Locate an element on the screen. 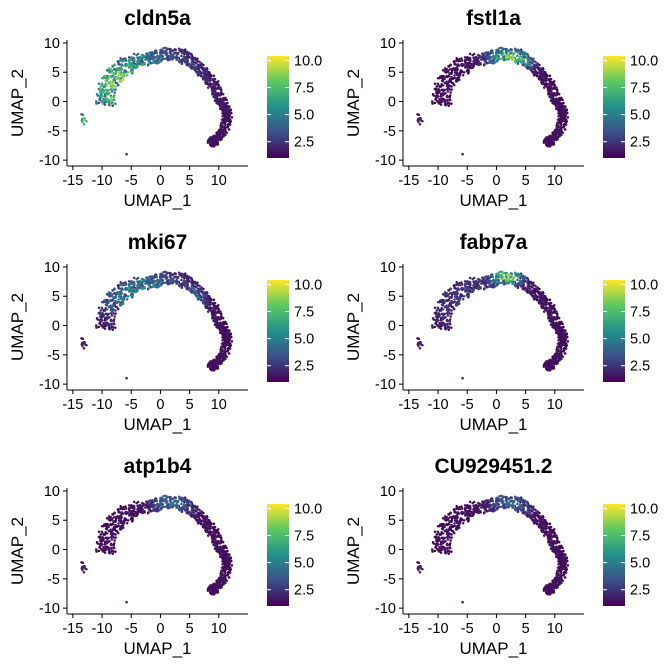 The width and height of the screenshot is (672, 672). x-tick-label: -15 is located at coordinates (408, 181).